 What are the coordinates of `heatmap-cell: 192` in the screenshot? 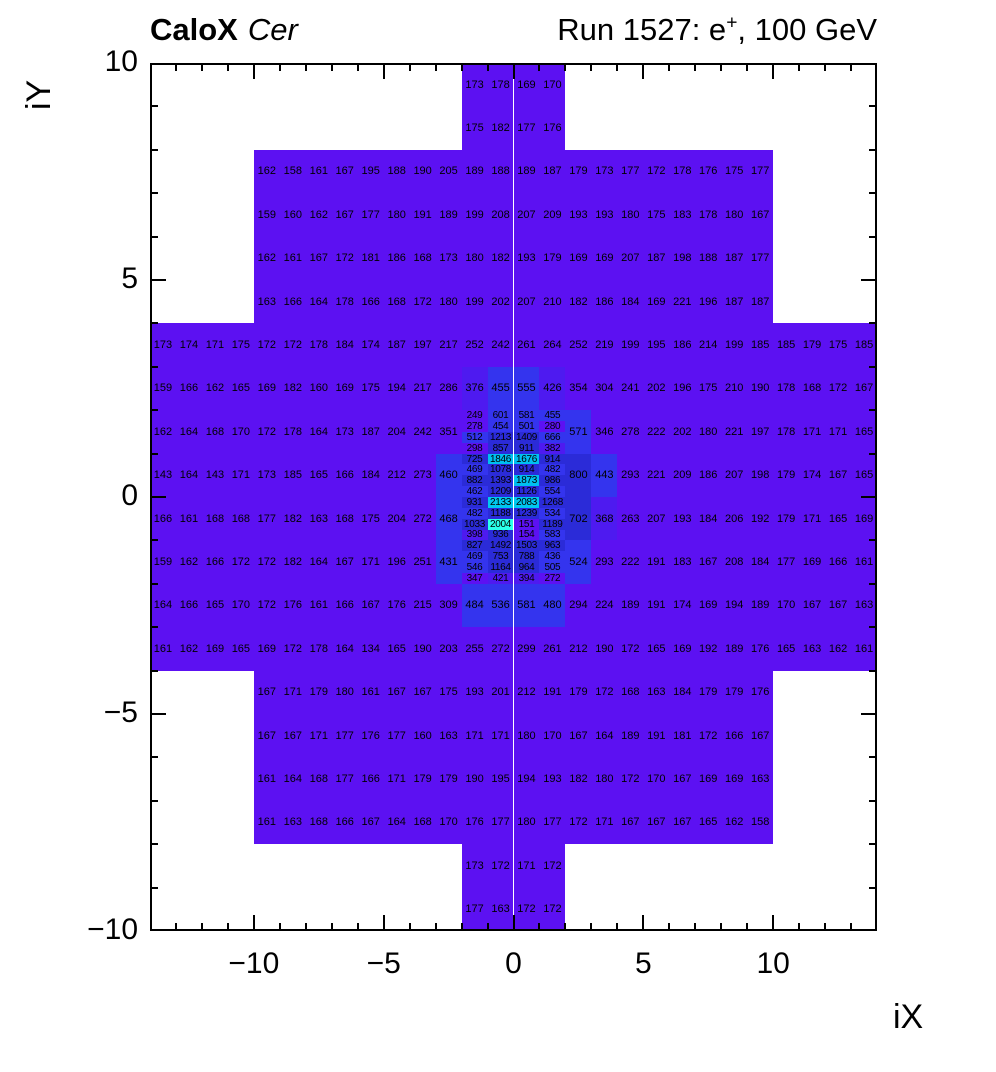 It's located at (708, 649).